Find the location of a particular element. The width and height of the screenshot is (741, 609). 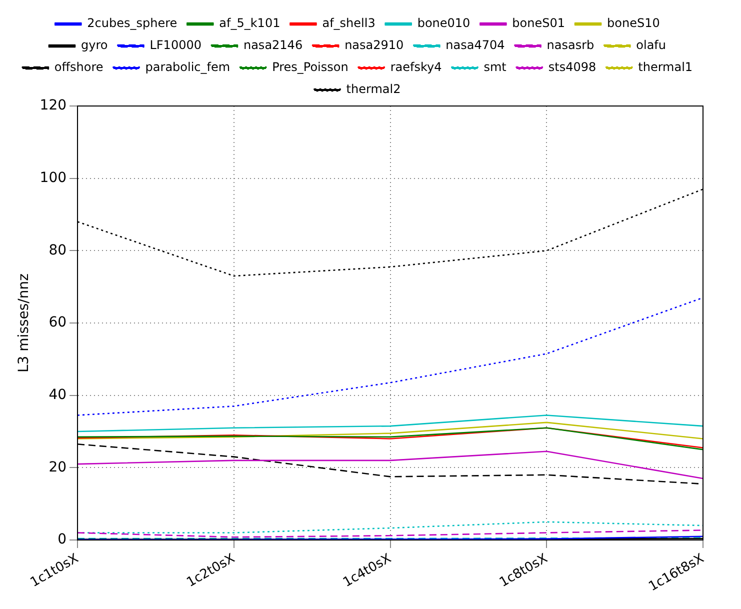

legend-label: olafu is located at coordinates (651, 45).